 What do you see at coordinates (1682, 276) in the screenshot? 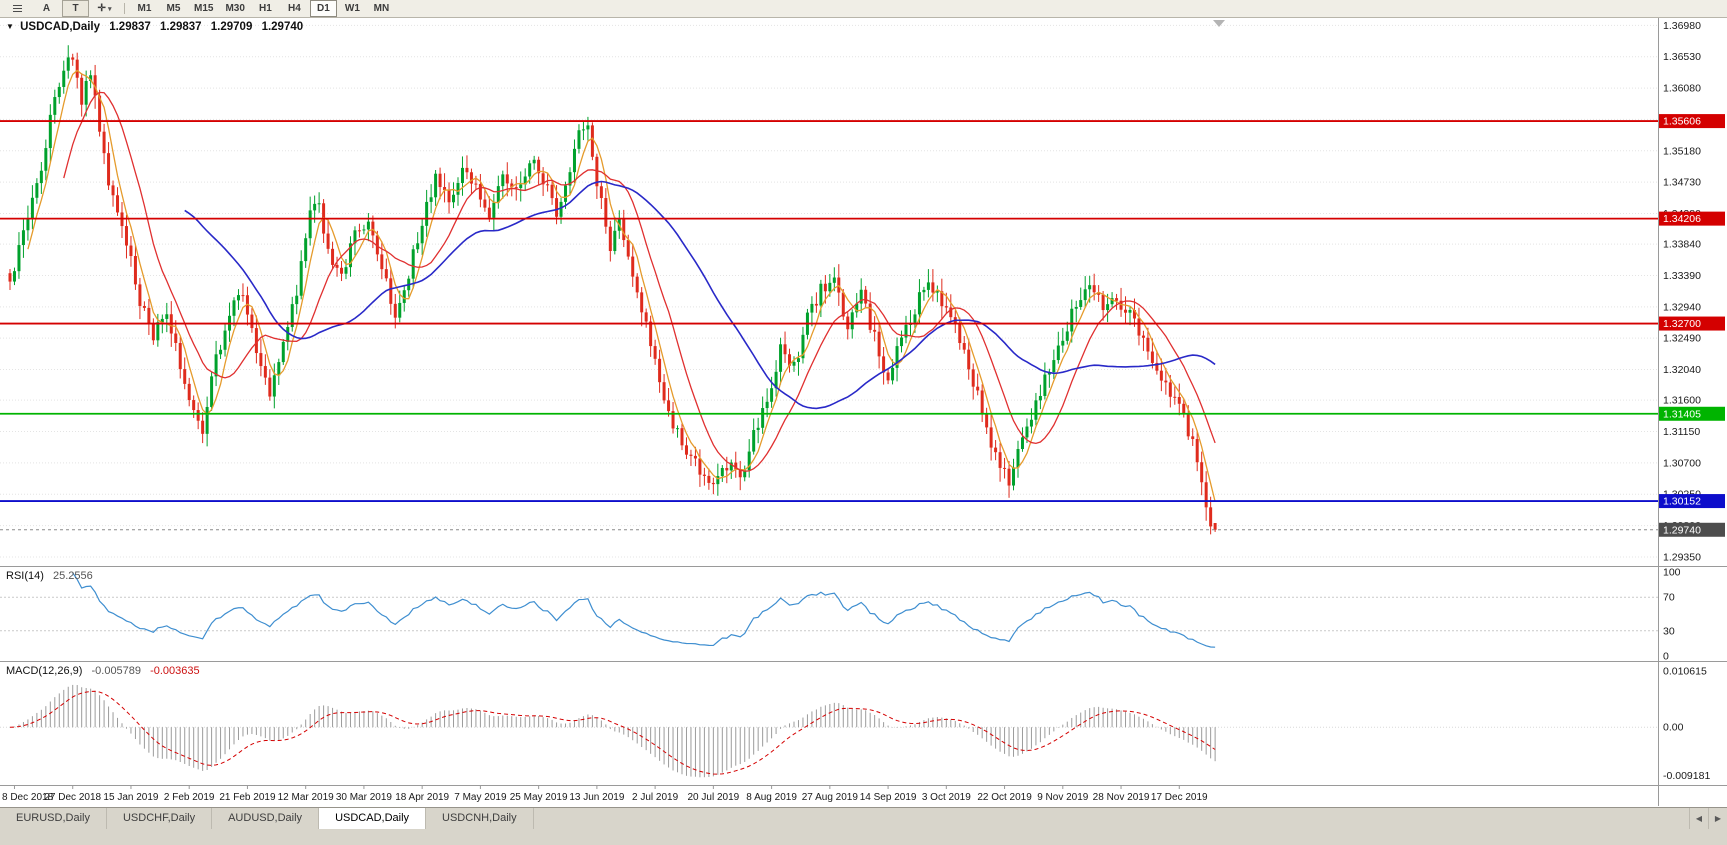
I see `price-tick-label: 1.33390` at bounding box center [1682, 276].